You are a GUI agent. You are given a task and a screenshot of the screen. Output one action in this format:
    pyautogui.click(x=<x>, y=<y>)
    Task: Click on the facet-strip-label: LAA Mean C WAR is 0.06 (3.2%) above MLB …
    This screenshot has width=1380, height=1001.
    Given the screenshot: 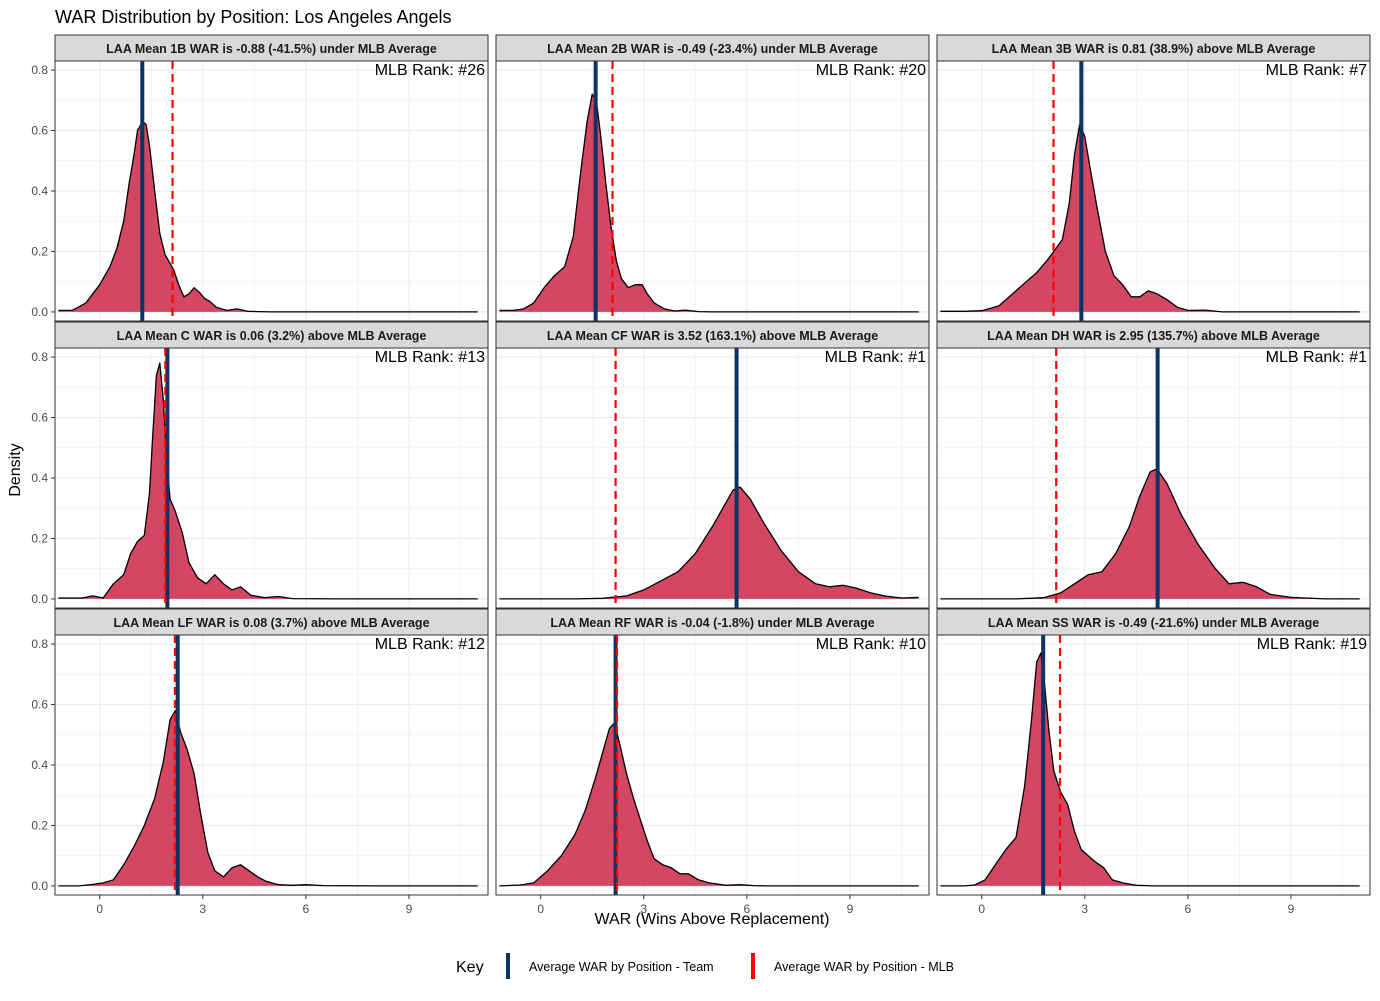 What is the action you would take?
    pyautogui.click(x=272, y=336)
    